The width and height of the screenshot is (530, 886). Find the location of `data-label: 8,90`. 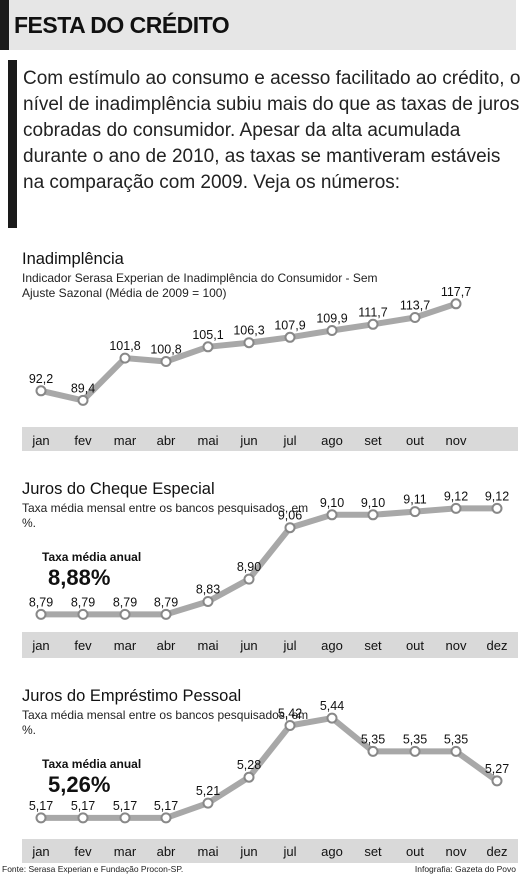

data-label: 8,90 is located at coordinates (249, 567).